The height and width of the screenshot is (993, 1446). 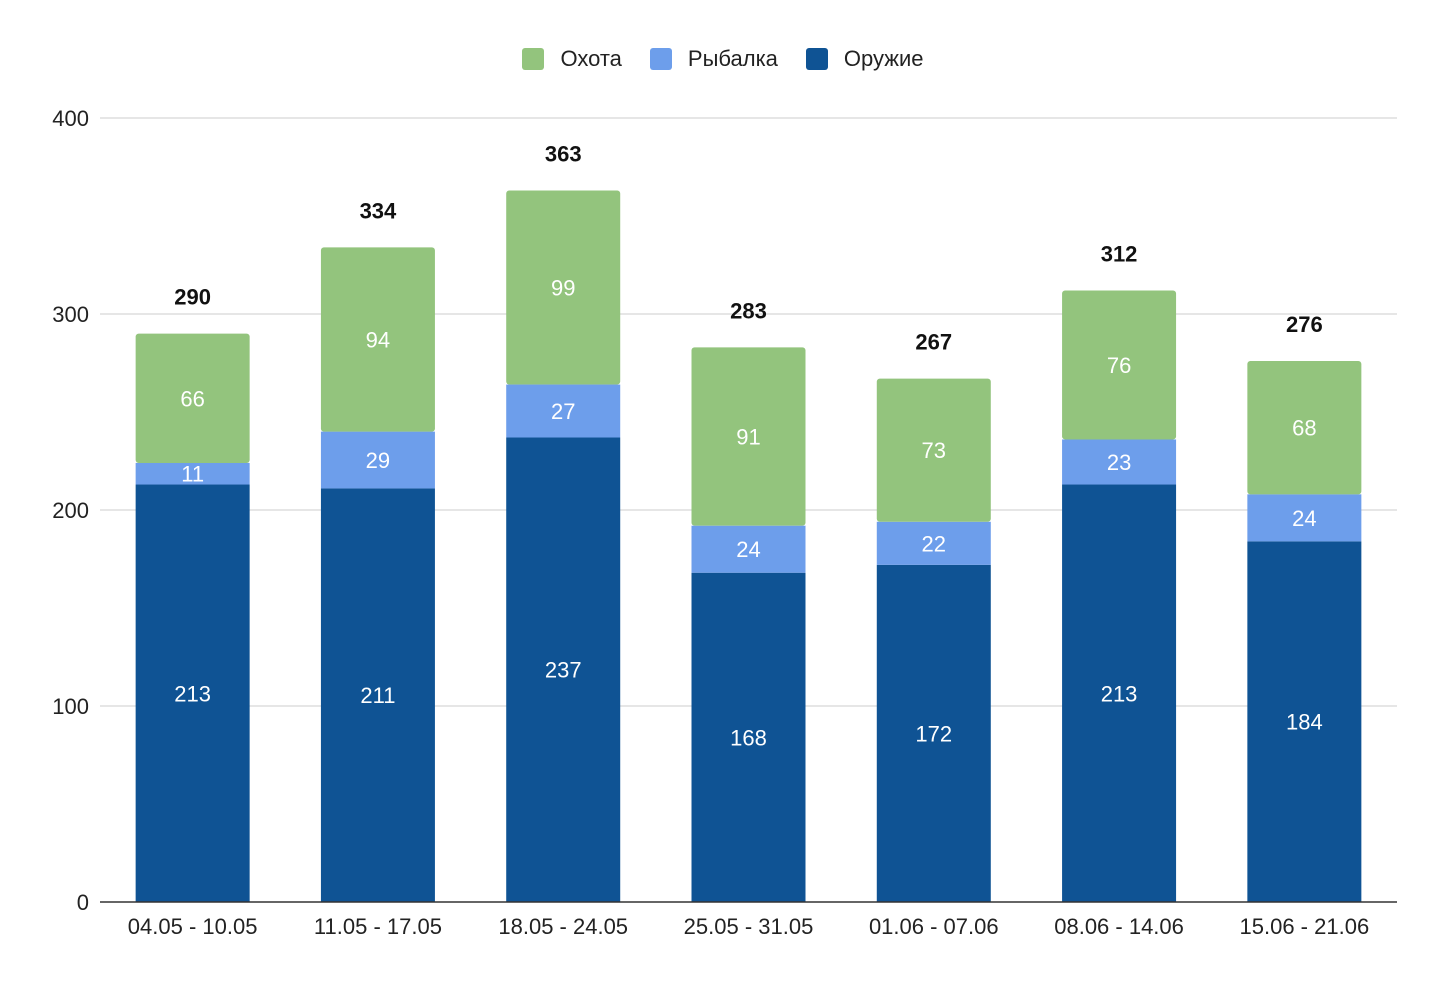 I want to click on data-label: 211, so click(x=377, y=695).